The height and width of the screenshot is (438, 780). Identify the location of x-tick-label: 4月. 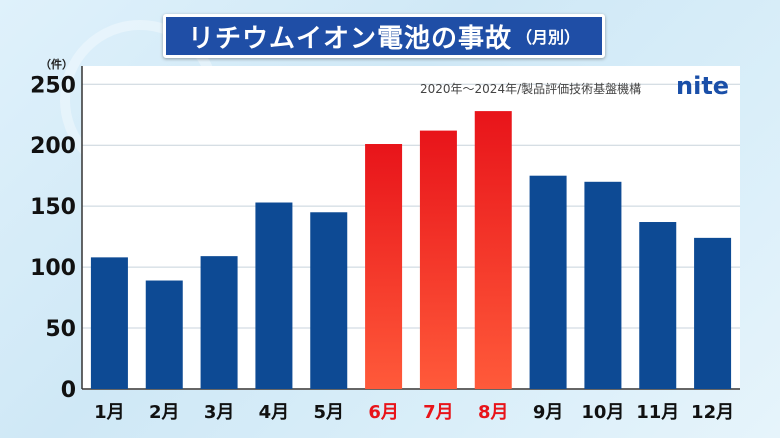
(274, 412).